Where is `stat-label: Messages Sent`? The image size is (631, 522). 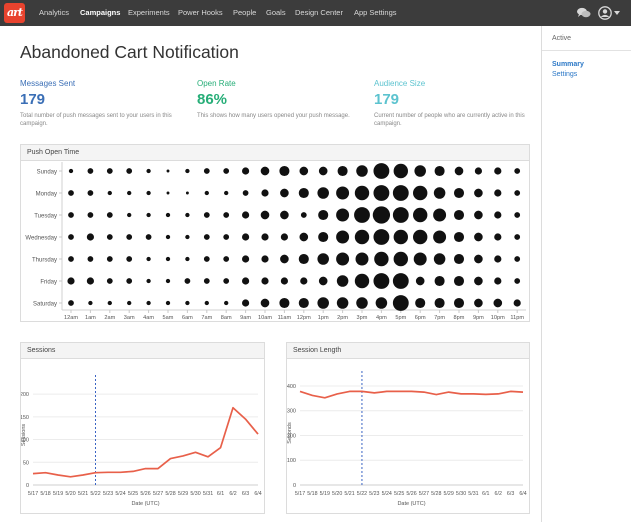 stat-label: Messages Sent is located at coordinates (48, 83).